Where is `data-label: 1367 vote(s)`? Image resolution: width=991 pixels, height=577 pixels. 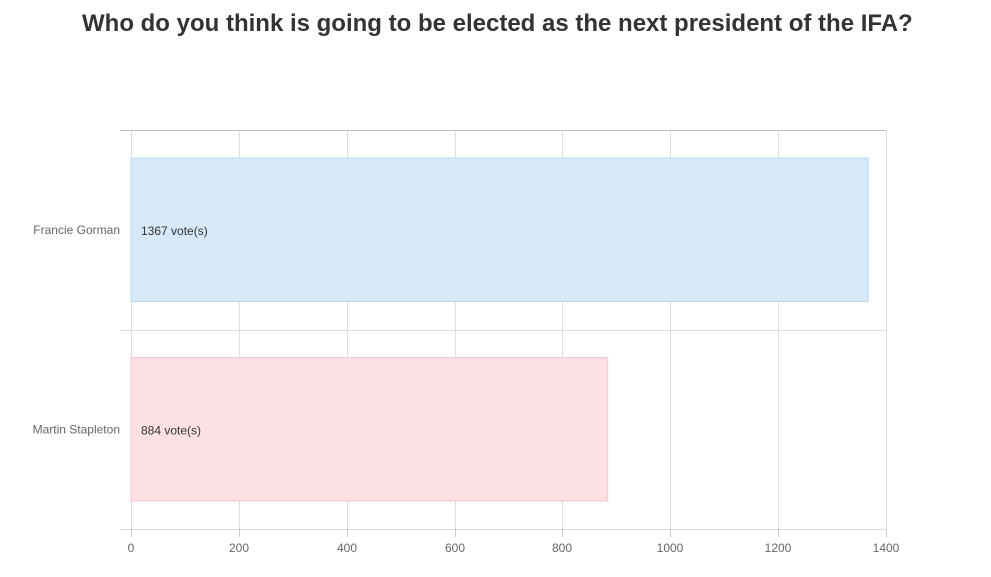 data-label: 1367 vote(s) is located at coordinates (174, 231).